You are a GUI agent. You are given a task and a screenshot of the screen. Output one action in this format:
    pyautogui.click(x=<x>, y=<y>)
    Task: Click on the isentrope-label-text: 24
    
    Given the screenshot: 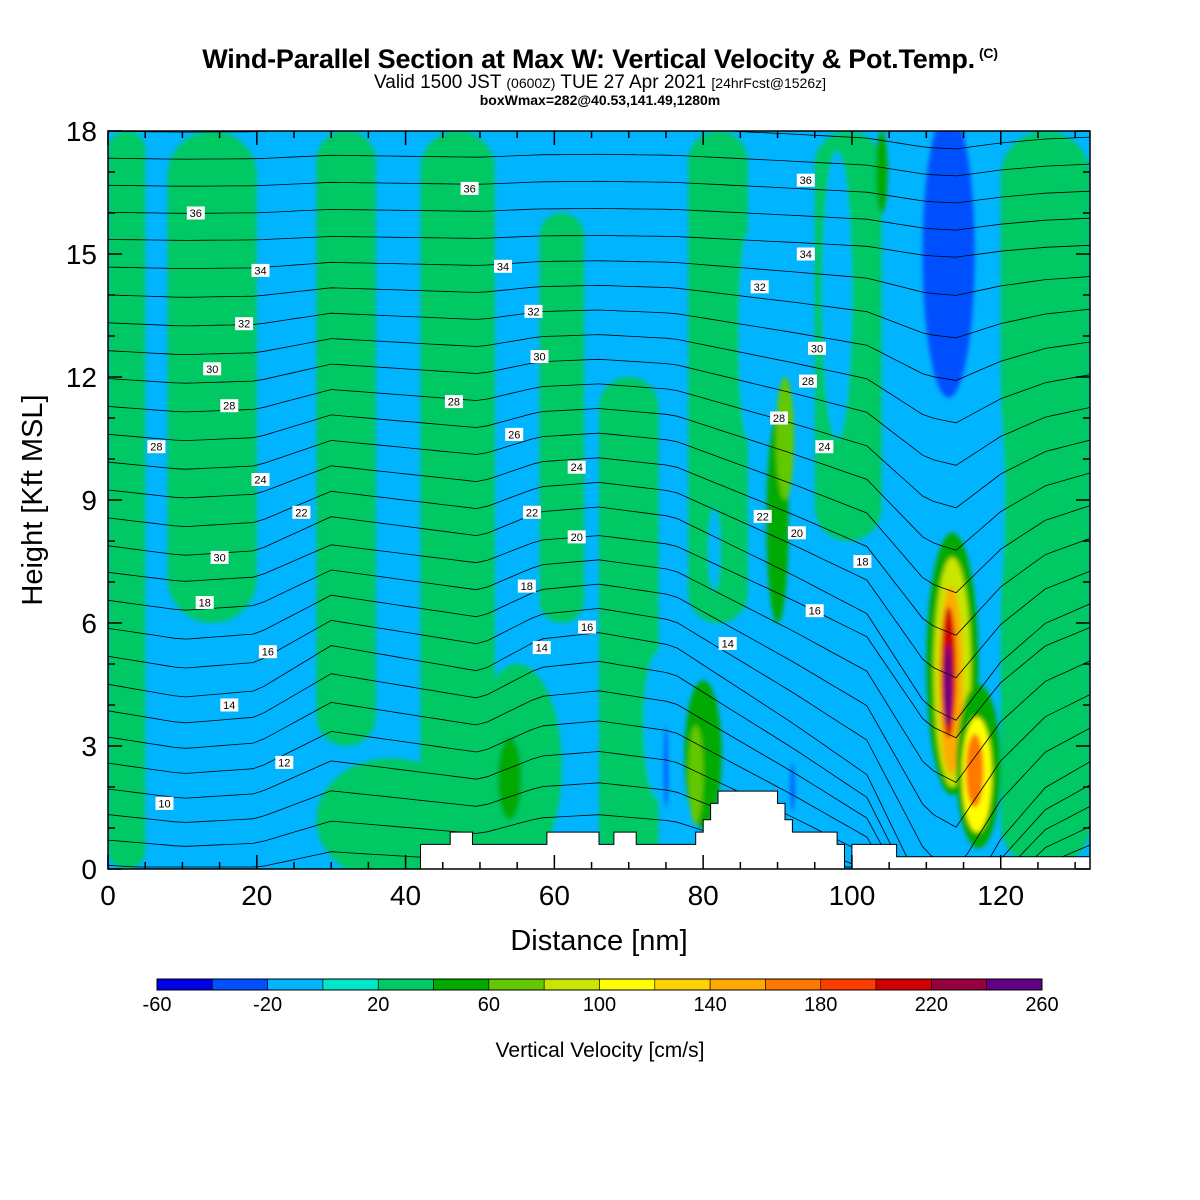 What is the action you would take?
    pyautogui.click(x=824, y=448)
    